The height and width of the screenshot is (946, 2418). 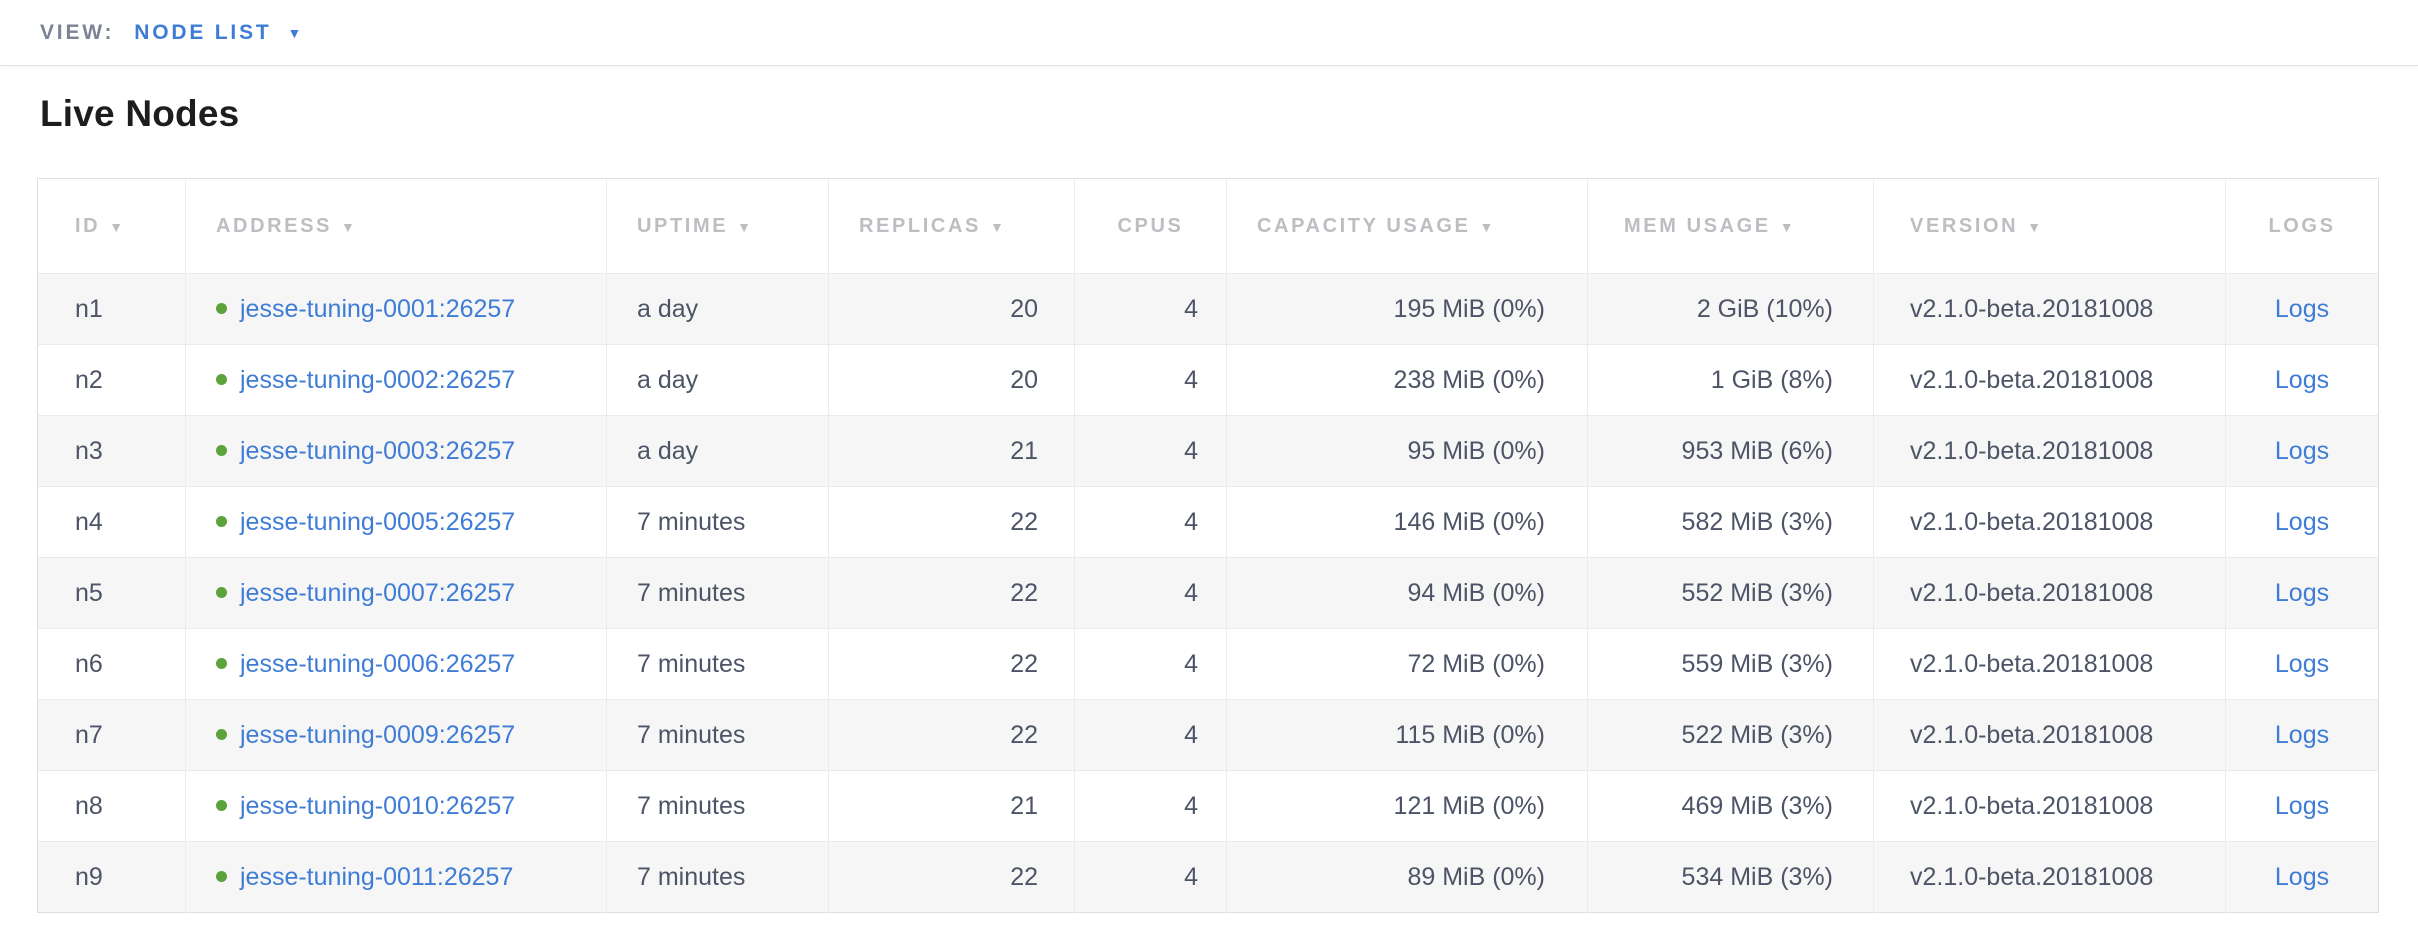 What do you see at coordinates (1730, 522) in the screenshot?
I see `cell-mem: 582 MiB (3%)` at bounding box center [1730, 522].